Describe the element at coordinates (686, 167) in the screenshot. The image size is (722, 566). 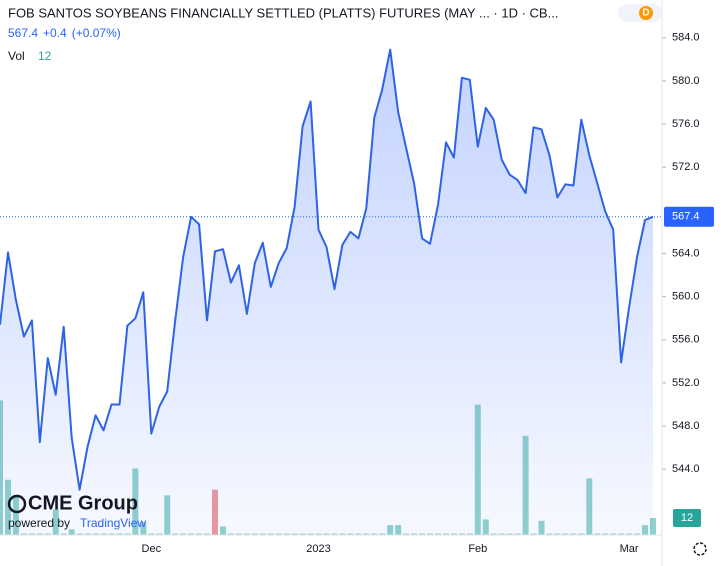
I see `y-tick-label: 572.0` at that location.